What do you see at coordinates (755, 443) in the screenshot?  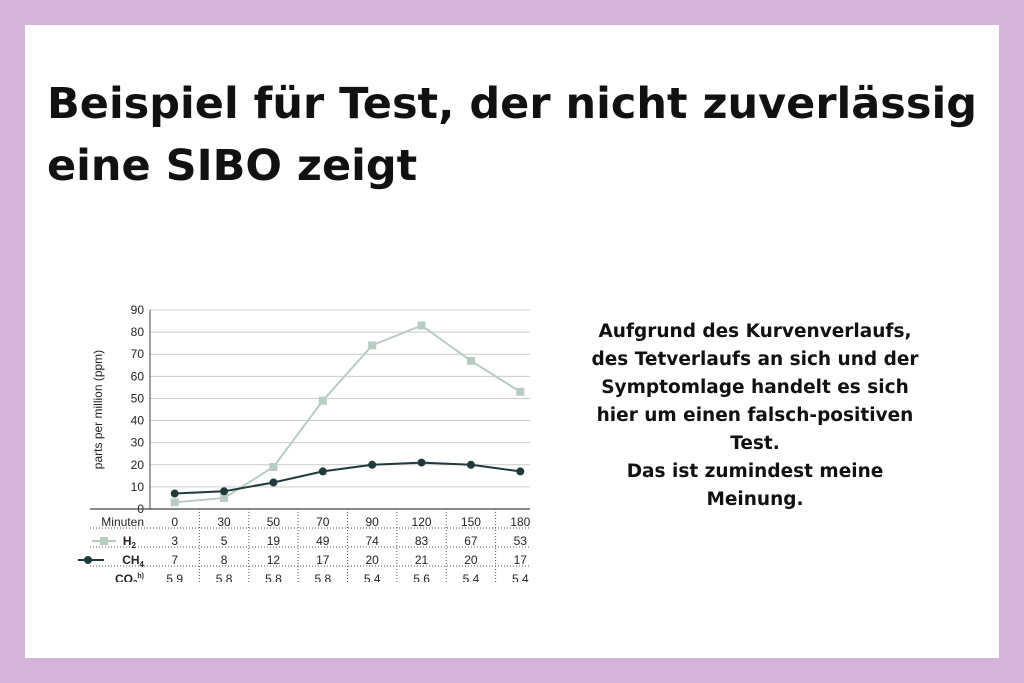 I see `comment-line-5: Test.` at bounding box center [755, 443].